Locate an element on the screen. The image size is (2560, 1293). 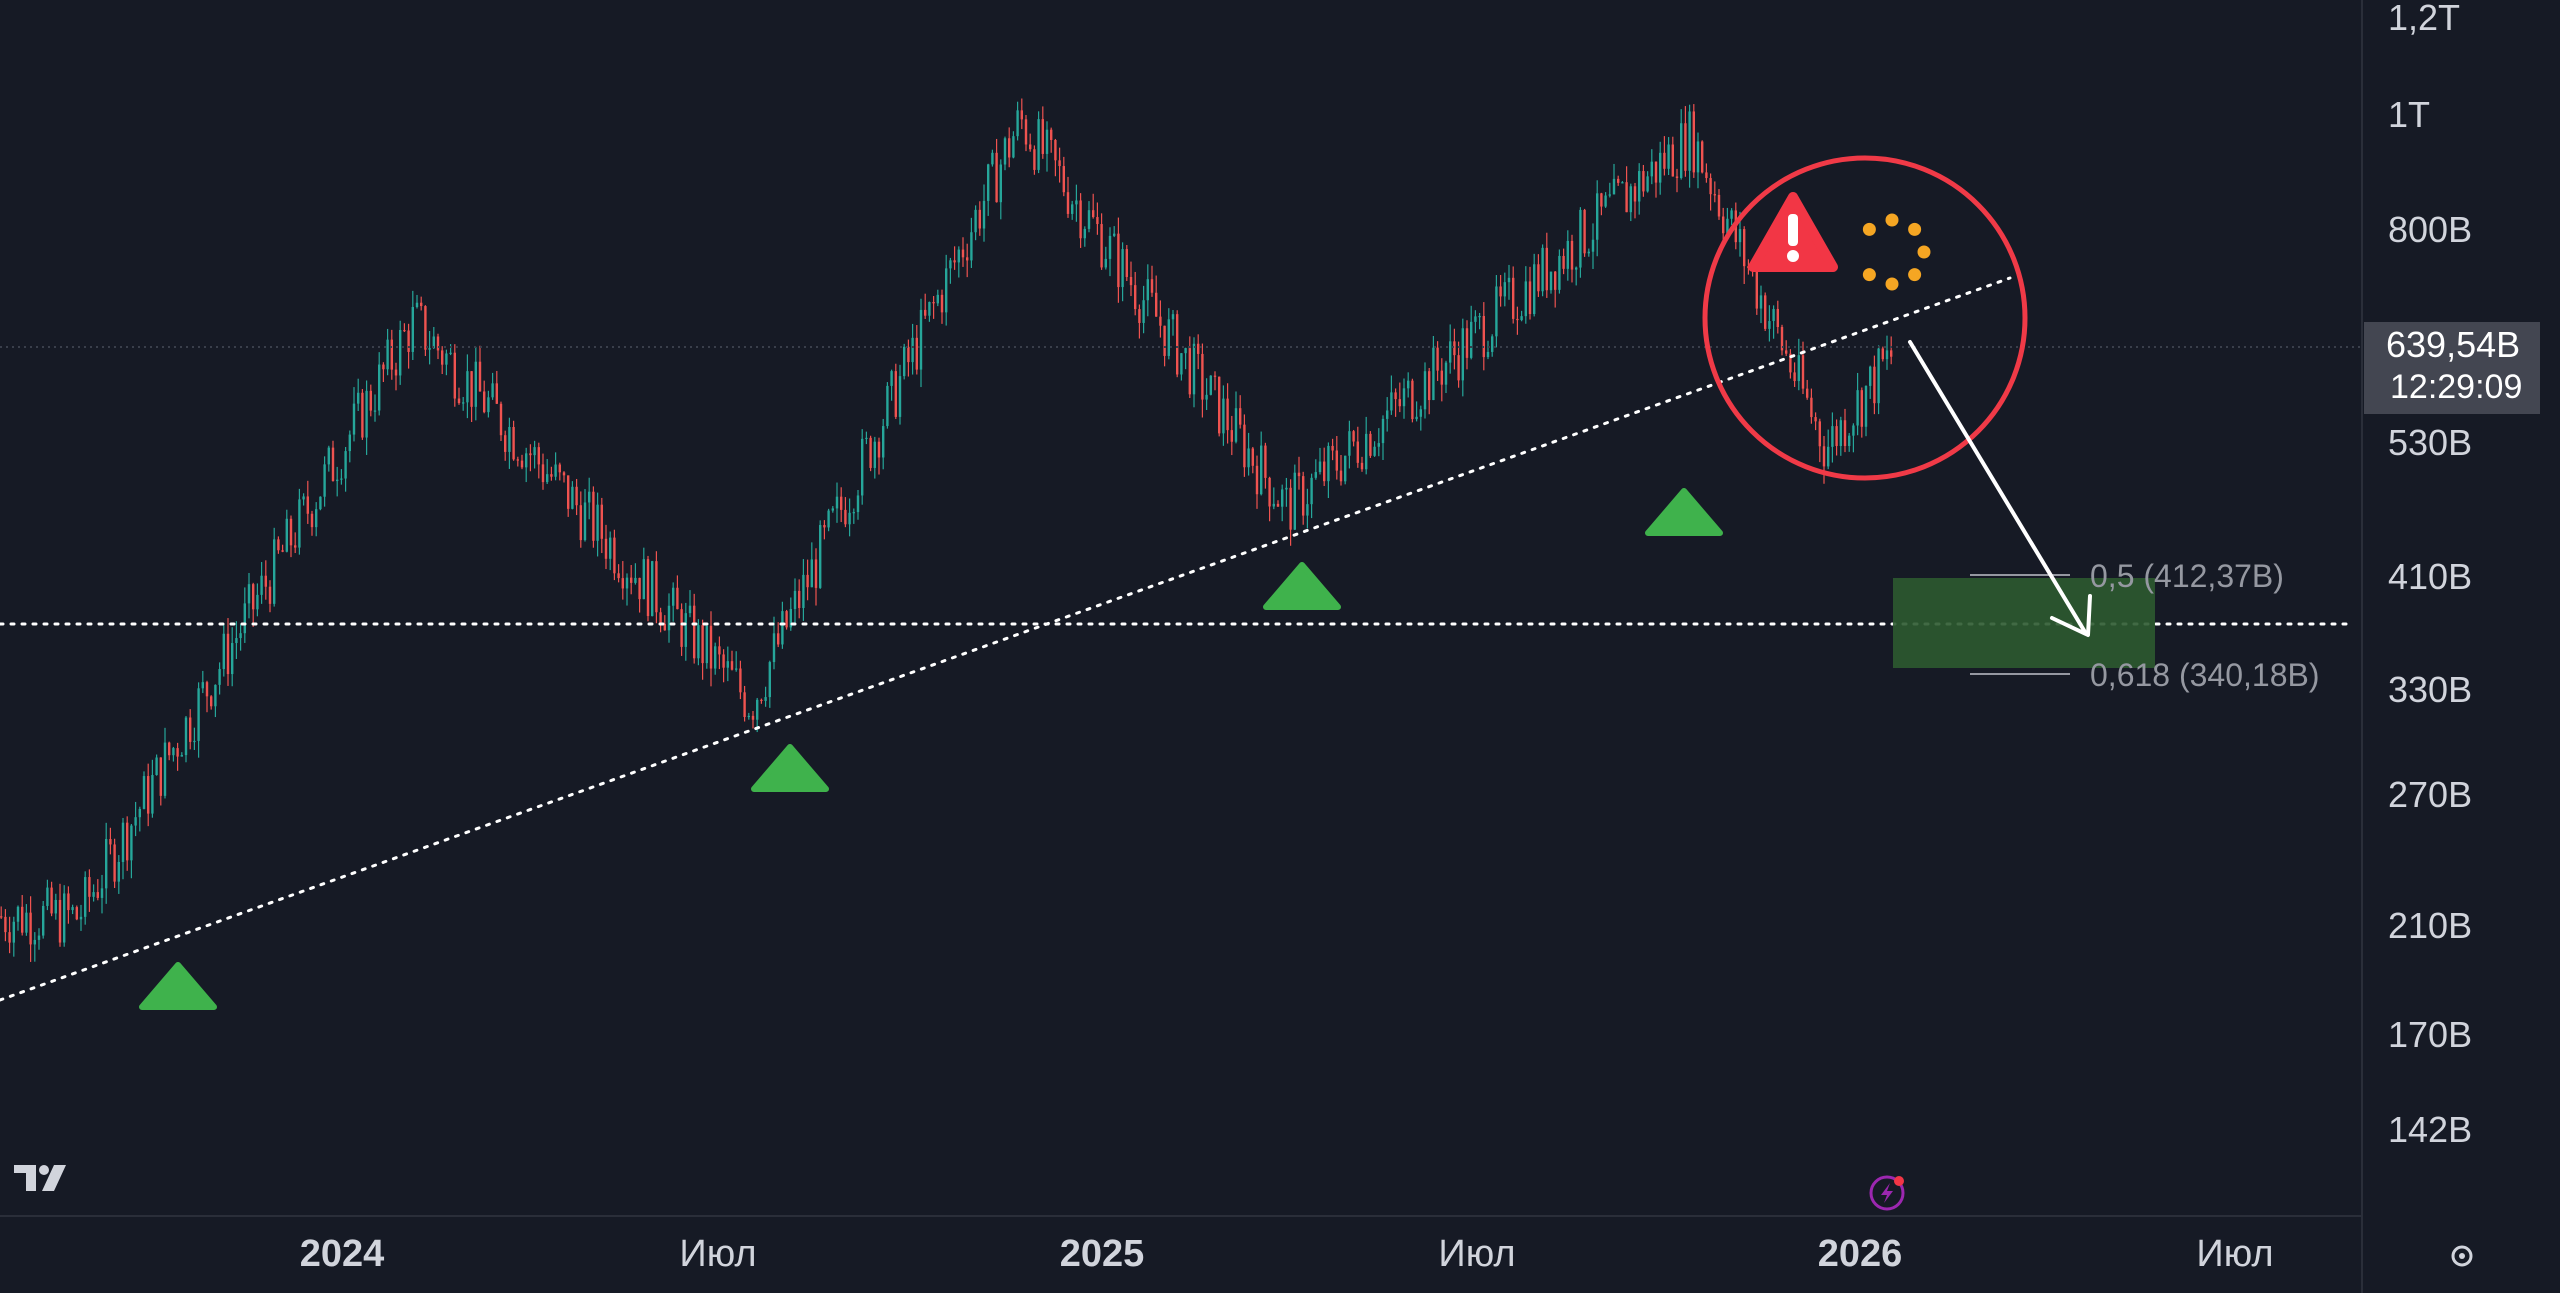
time-tick-label: 2026 is located at coordinates (1860, 1254).